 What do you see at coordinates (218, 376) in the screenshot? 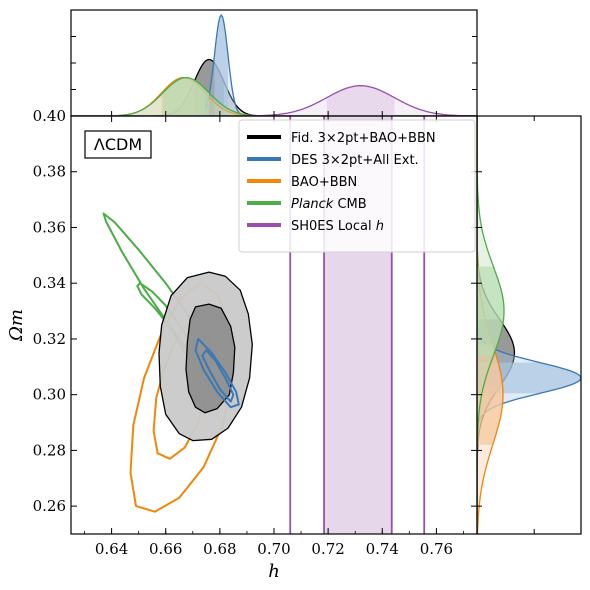
I see `contour-68-des-3-2pt-all-ext` at bounding box center [218, 376].